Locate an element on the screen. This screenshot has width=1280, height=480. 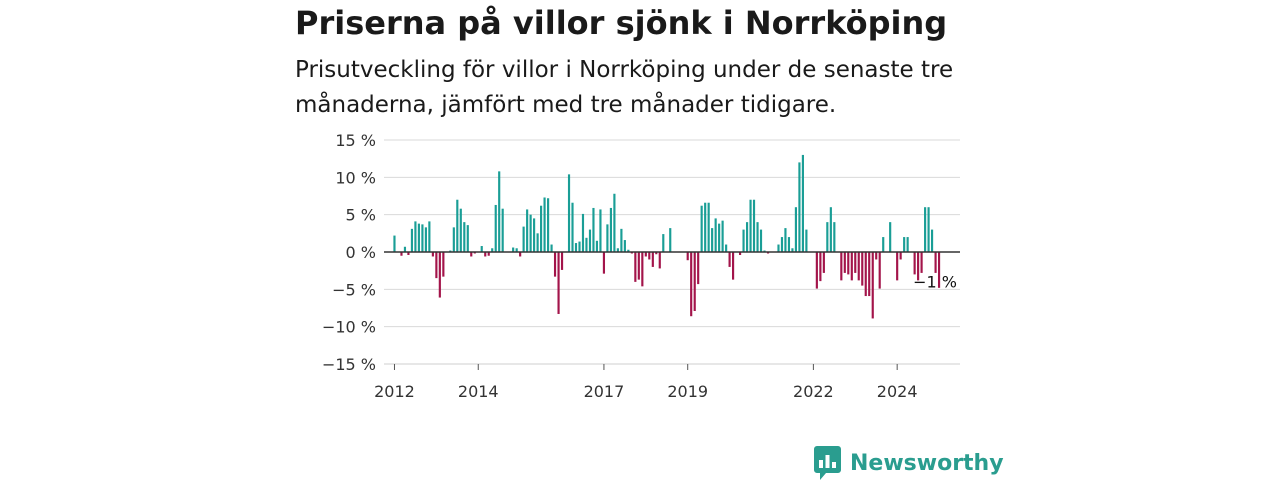
y-tick-label: 0 % is located at coordinates (361, 252).